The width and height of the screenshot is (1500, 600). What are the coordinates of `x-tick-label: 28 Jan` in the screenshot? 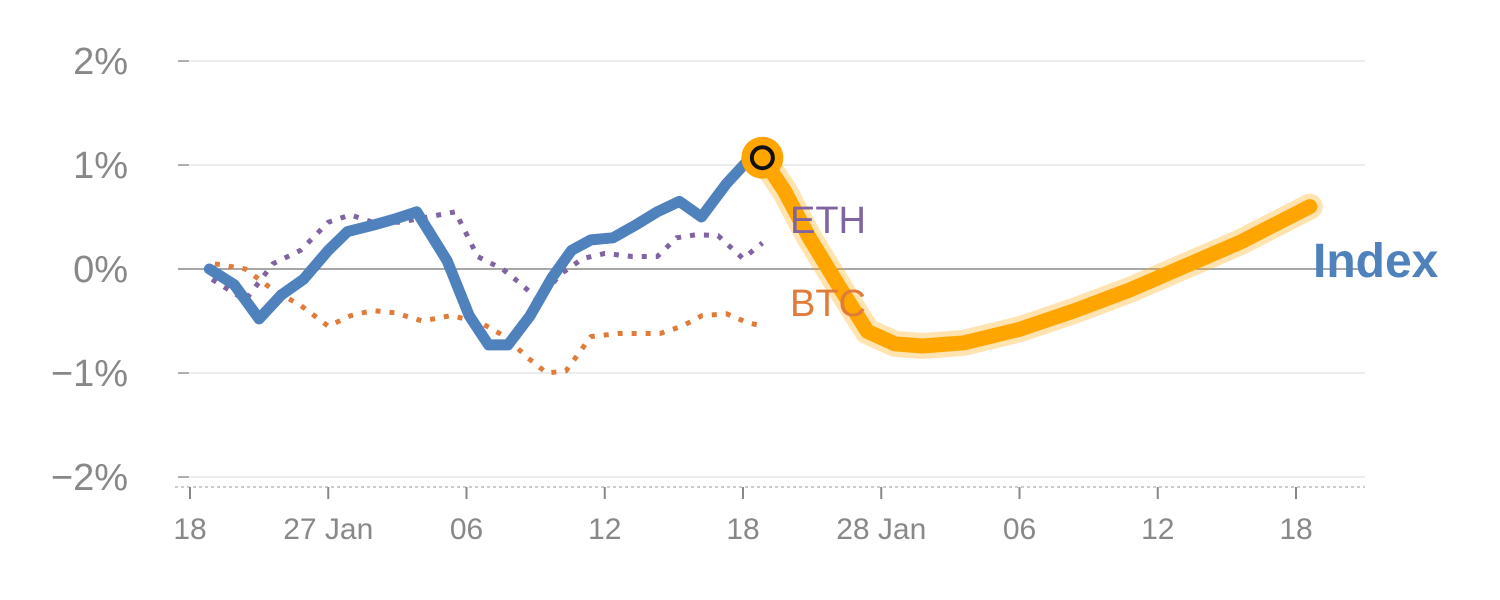 It's located at (881, 529).